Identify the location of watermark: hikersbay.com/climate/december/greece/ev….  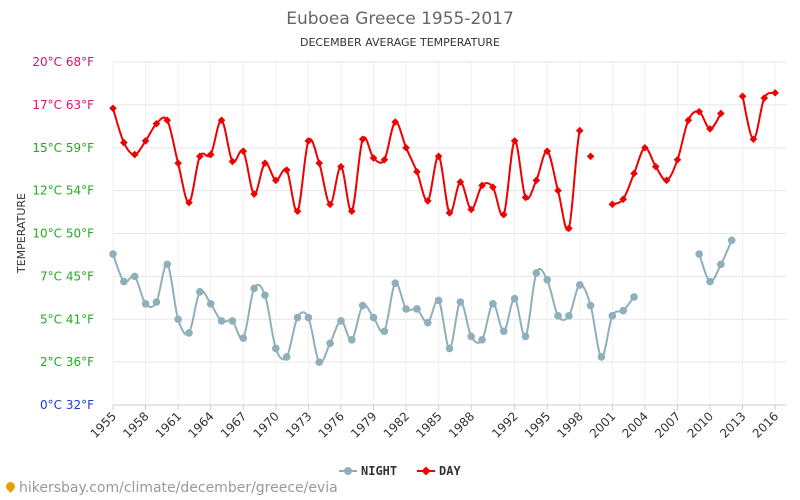
(171, 488).